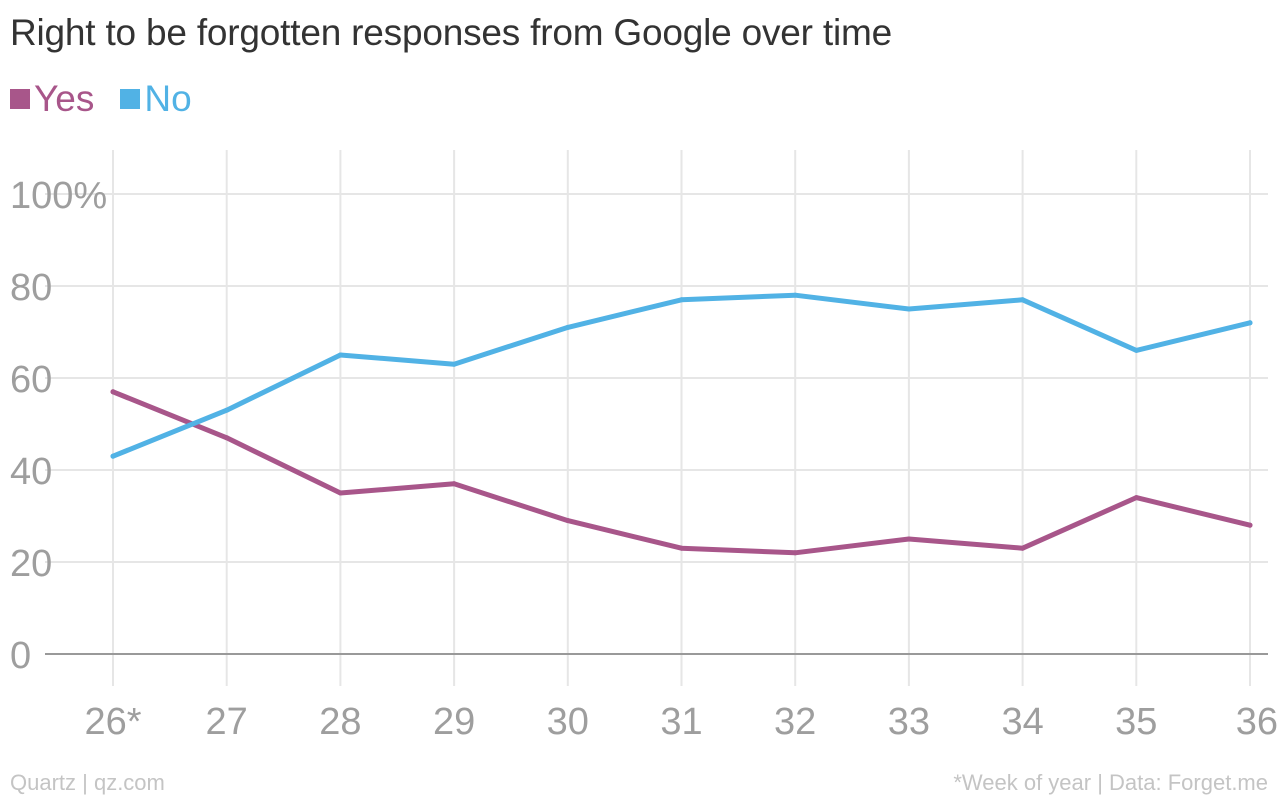  I want to click on x-tick-label: 29, so click(454, 722).